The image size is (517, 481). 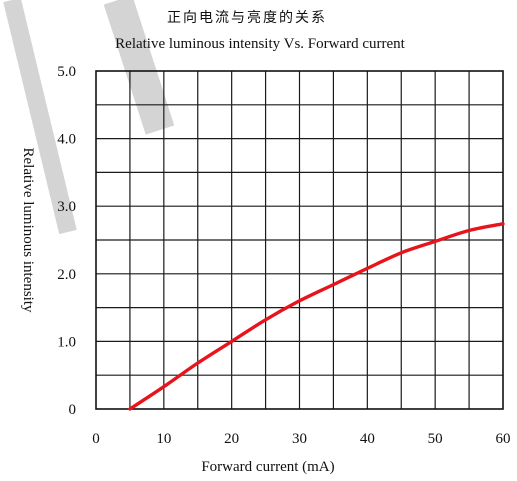 I want to click on y-axis-label: Relative luminous intensity, so click(x=28, y=230).